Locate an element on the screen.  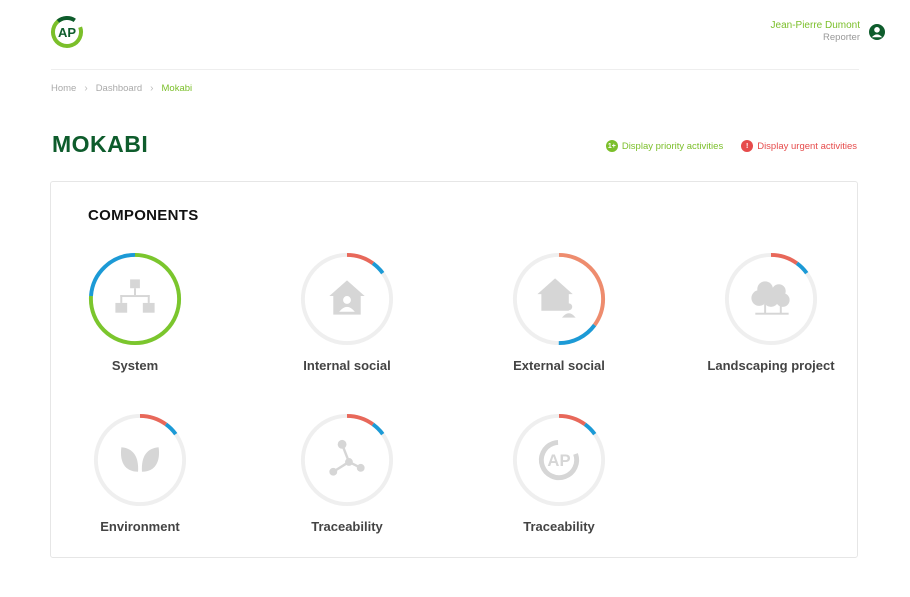
progress-ring: AP is located at coordinates (559, 460).